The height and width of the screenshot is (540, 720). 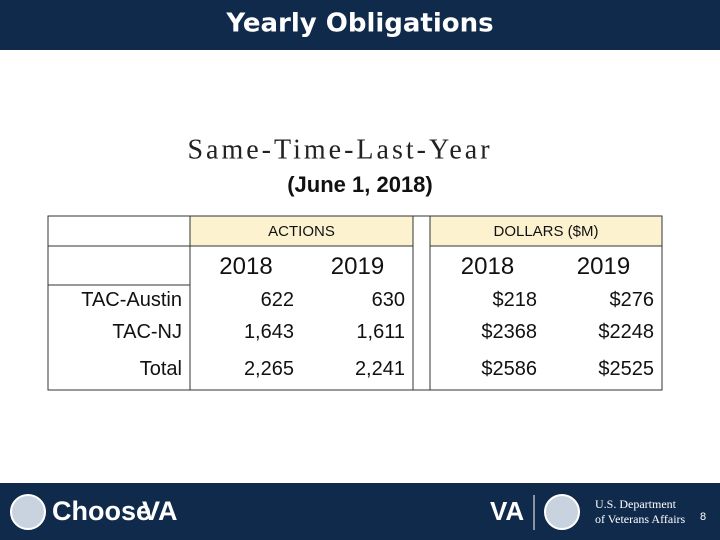 I want to click on va-logo: VA, so click(x=507, y=511).